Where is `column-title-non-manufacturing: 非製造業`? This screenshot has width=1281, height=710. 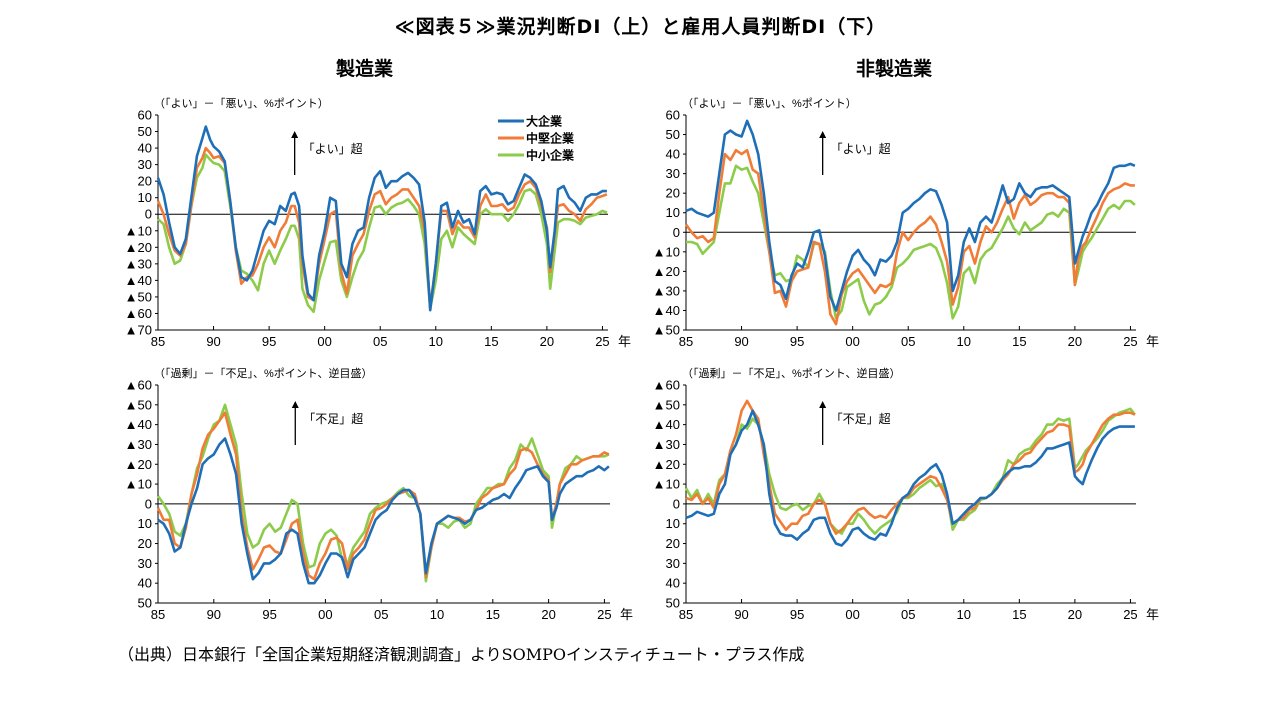 column-title-non-manufacturing: 非製造業 is located at coordinates (894, 69).